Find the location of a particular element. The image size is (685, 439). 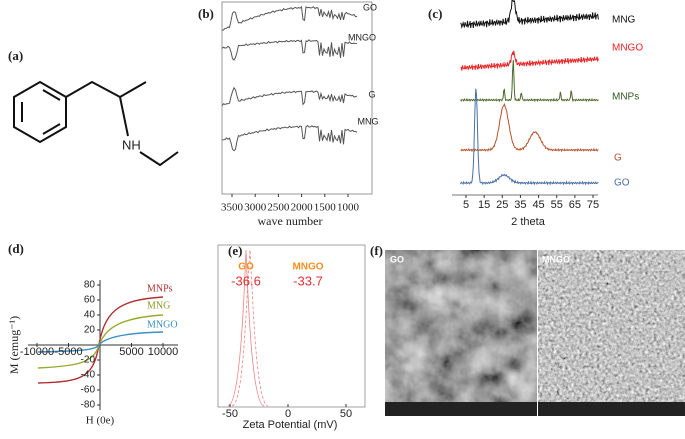

annotation-name: MNGO is located at coordinates (307, 267).